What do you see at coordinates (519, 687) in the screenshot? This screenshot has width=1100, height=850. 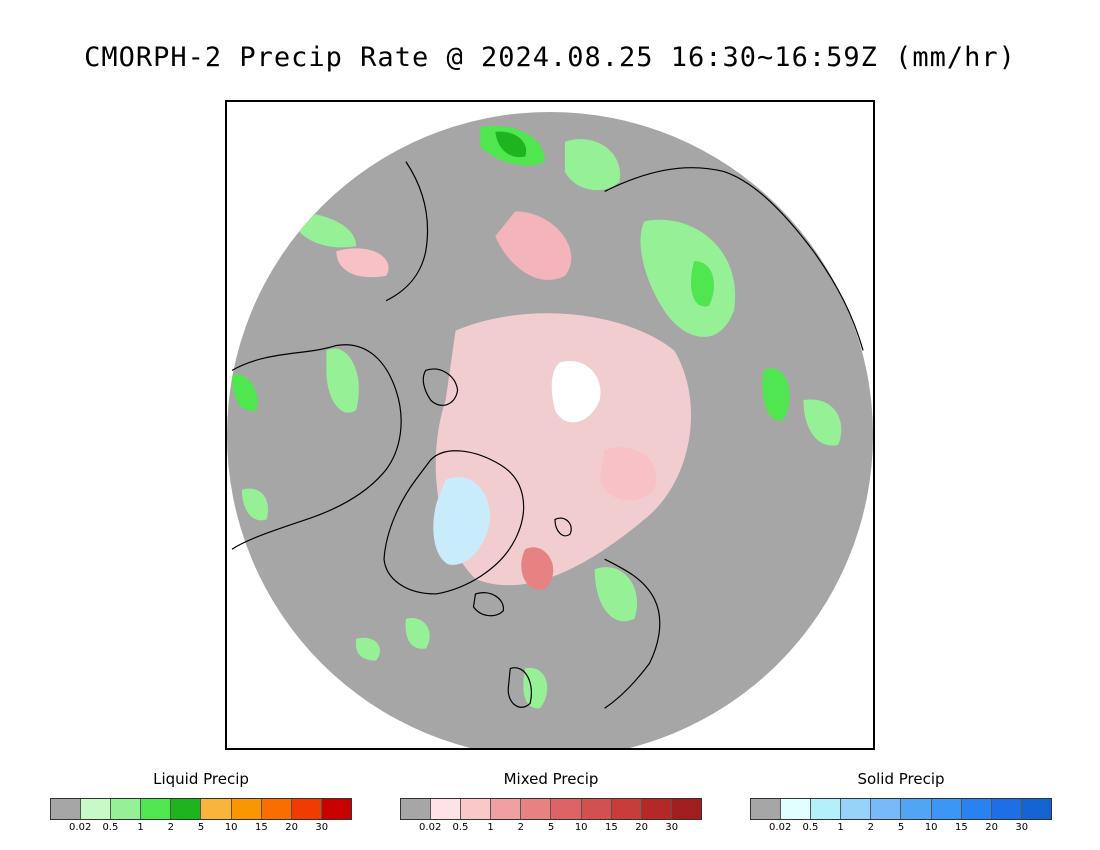 I see `coastline-uk` at bounding box center [519, 687].